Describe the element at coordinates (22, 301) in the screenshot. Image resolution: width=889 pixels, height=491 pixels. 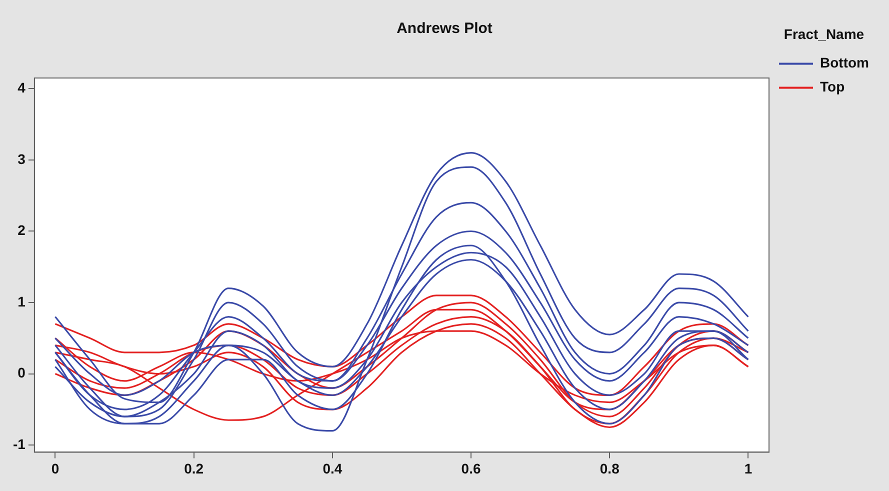
I see `y-tick-label: 1` at that location.